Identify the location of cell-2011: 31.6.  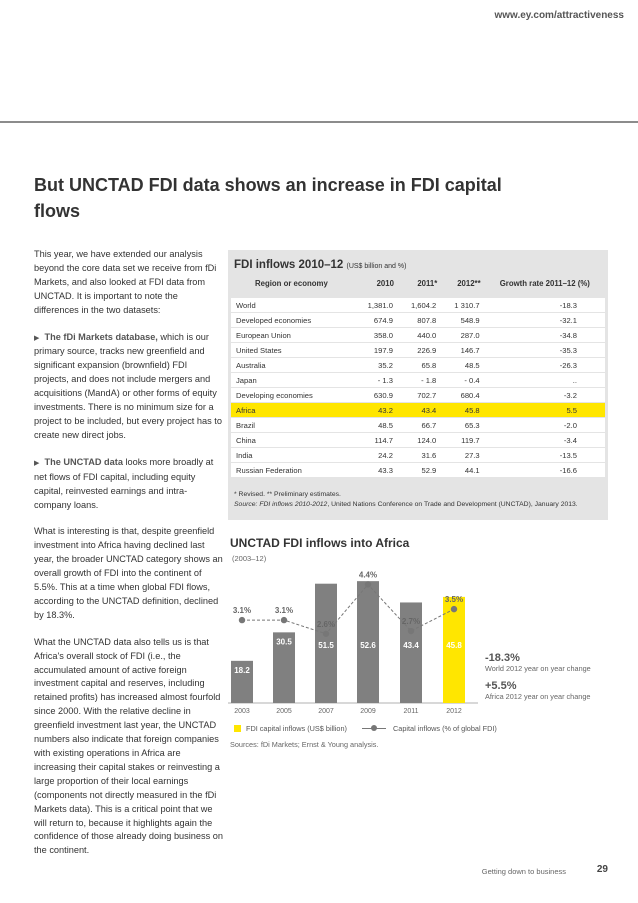
(419, 455).